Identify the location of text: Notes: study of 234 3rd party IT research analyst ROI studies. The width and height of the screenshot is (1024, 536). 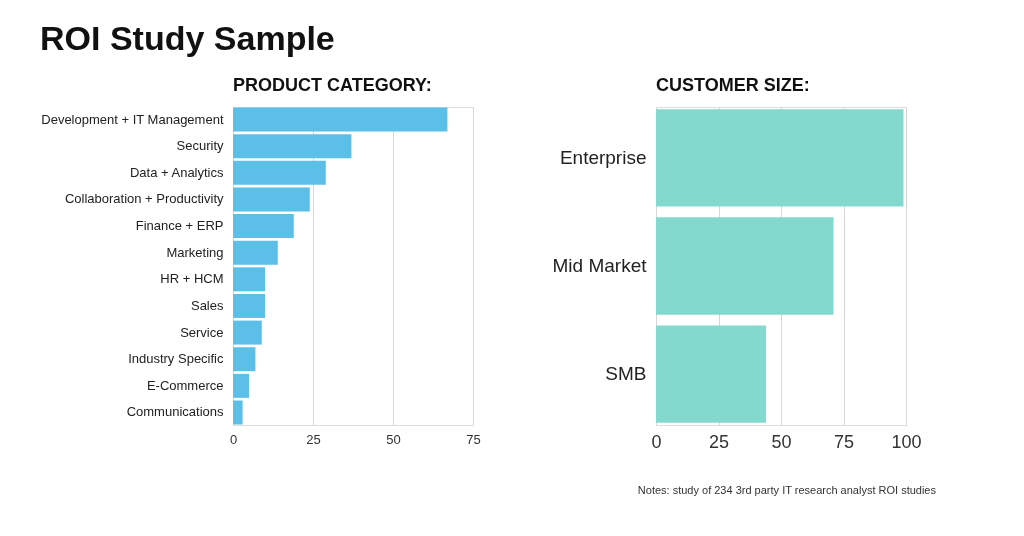
(787, 490).